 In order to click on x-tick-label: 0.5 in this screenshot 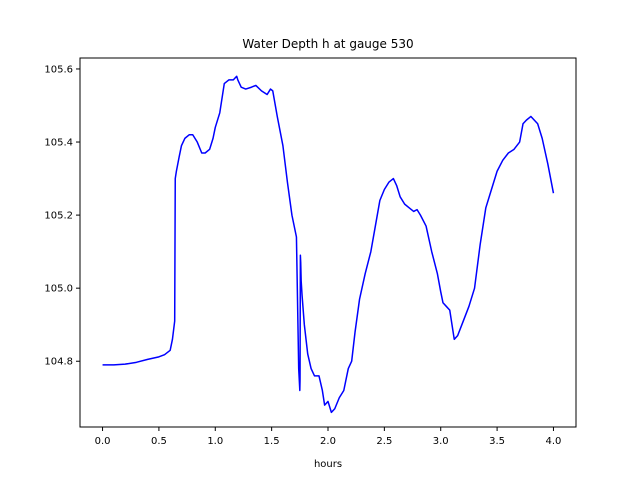, I will do `click(159, 441)`.